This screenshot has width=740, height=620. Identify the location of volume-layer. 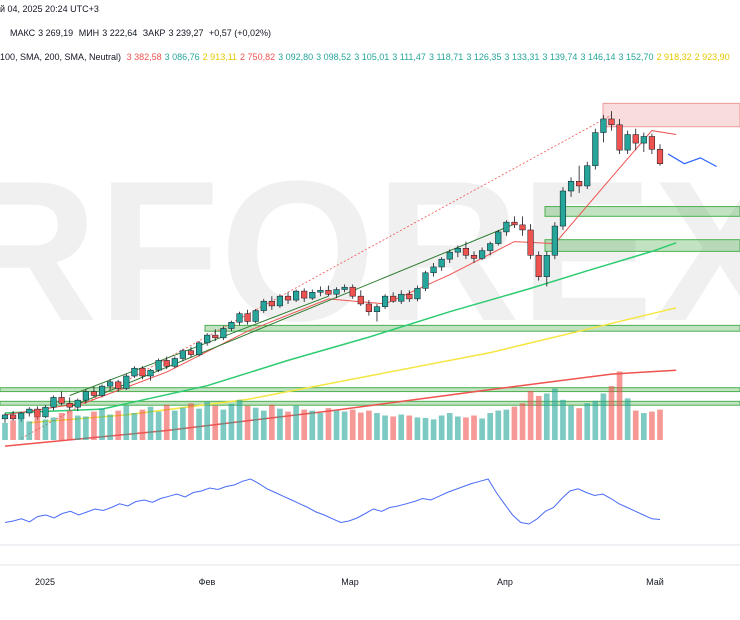
(332, 405).